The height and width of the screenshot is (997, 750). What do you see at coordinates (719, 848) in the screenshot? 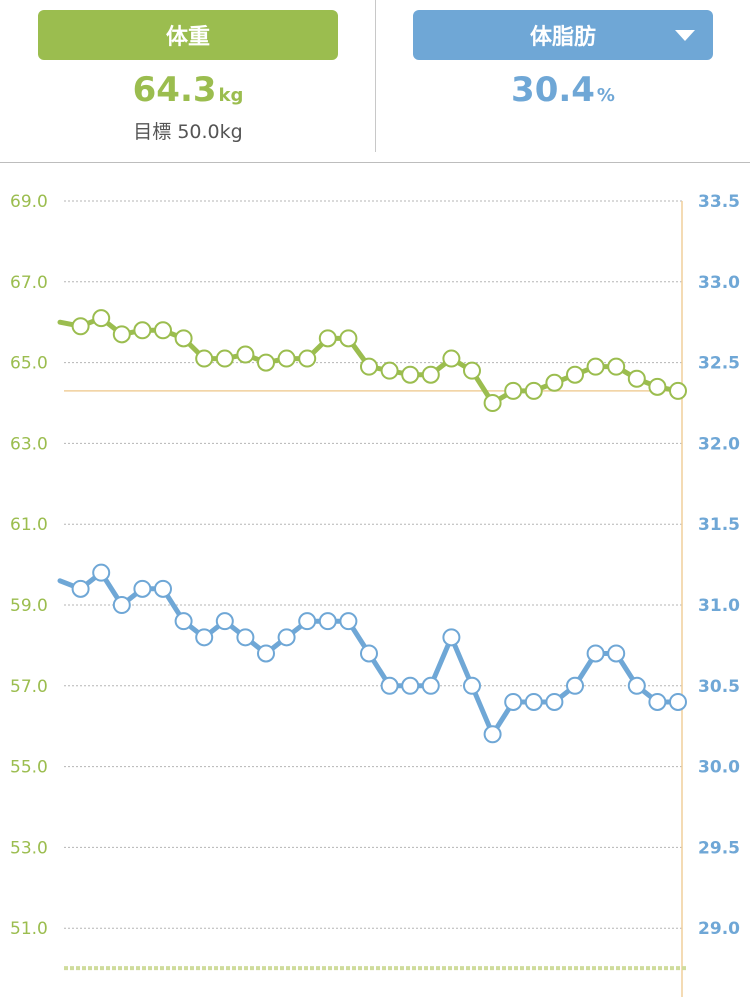
I see `right-tick-label: 29.5` at bounding box center [719, 848].